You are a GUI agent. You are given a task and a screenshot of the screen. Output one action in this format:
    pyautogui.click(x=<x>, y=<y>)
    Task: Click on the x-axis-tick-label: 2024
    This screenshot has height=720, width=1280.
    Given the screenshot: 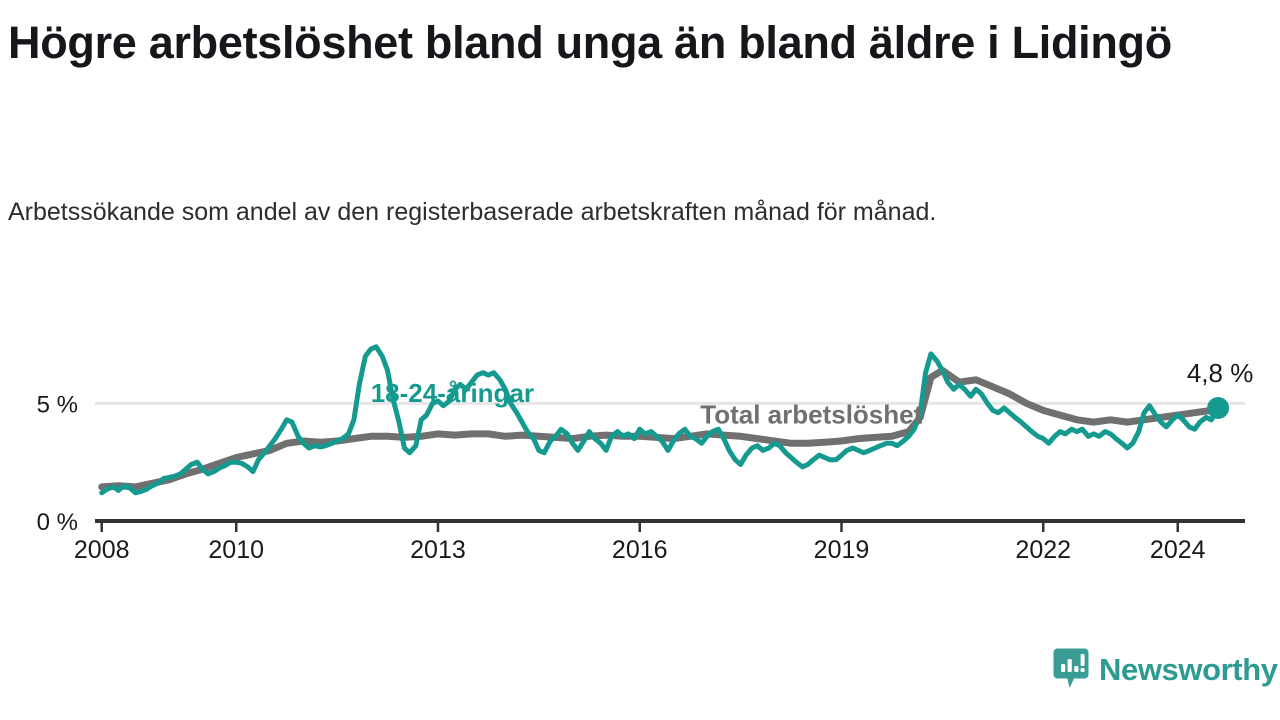 What is the action you would take?
    pyautogui.click(x=1178, y=550)
    